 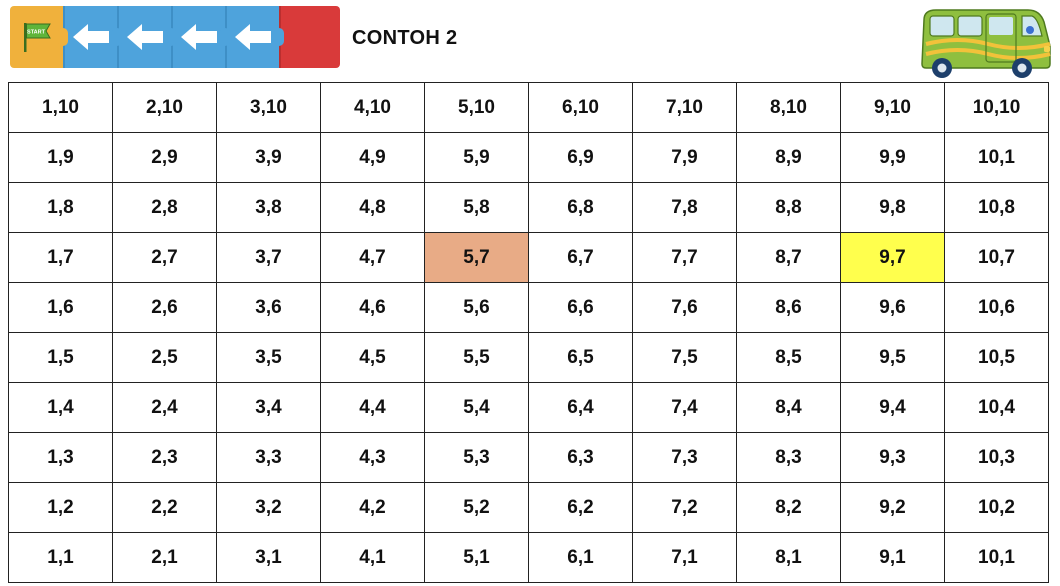 What do you see at coordinates (372, 257) in the screenshot?
I see `grid-cell: 4,7` at bounding box center [372, 257].